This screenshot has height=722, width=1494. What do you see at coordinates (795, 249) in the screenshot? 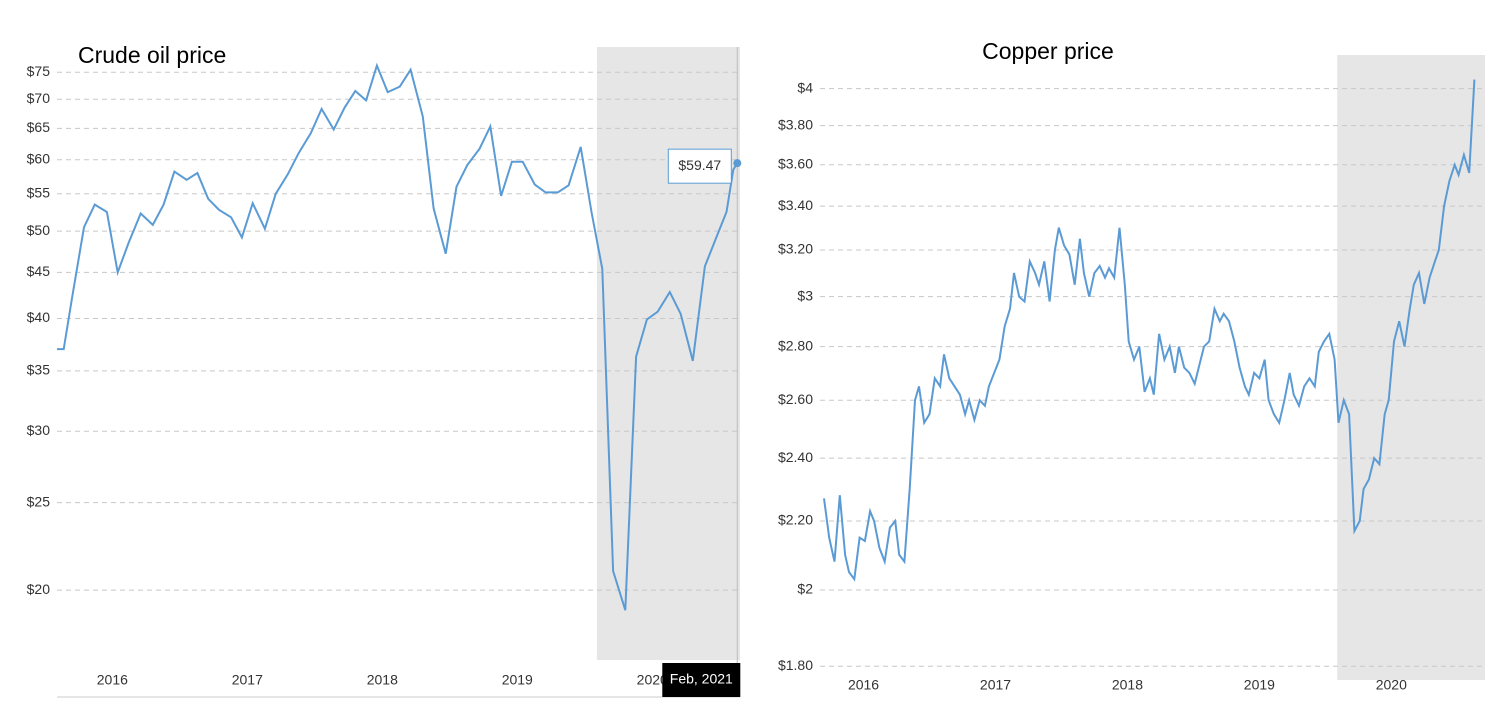
I see `y-tick-label: $3.20` at bounding box center [795, 249].